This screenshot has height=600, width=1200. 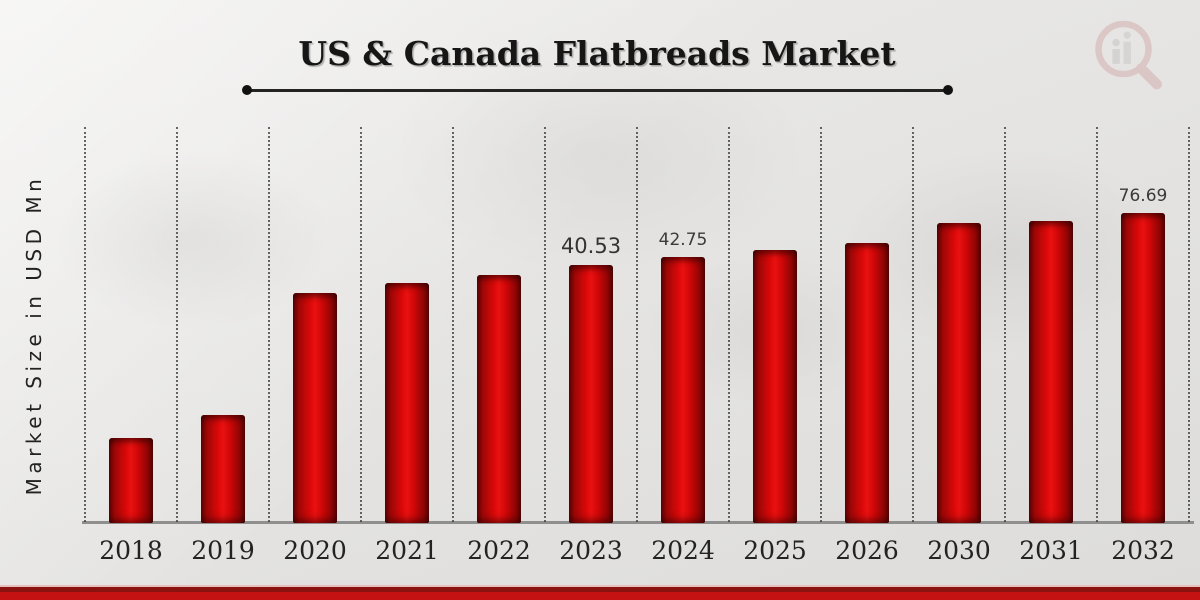 What do you see at coordinates (1143, 196) in the screenshot?
I see `bar-value-label-2032: 76.69` at bounding box center [1143, 196].